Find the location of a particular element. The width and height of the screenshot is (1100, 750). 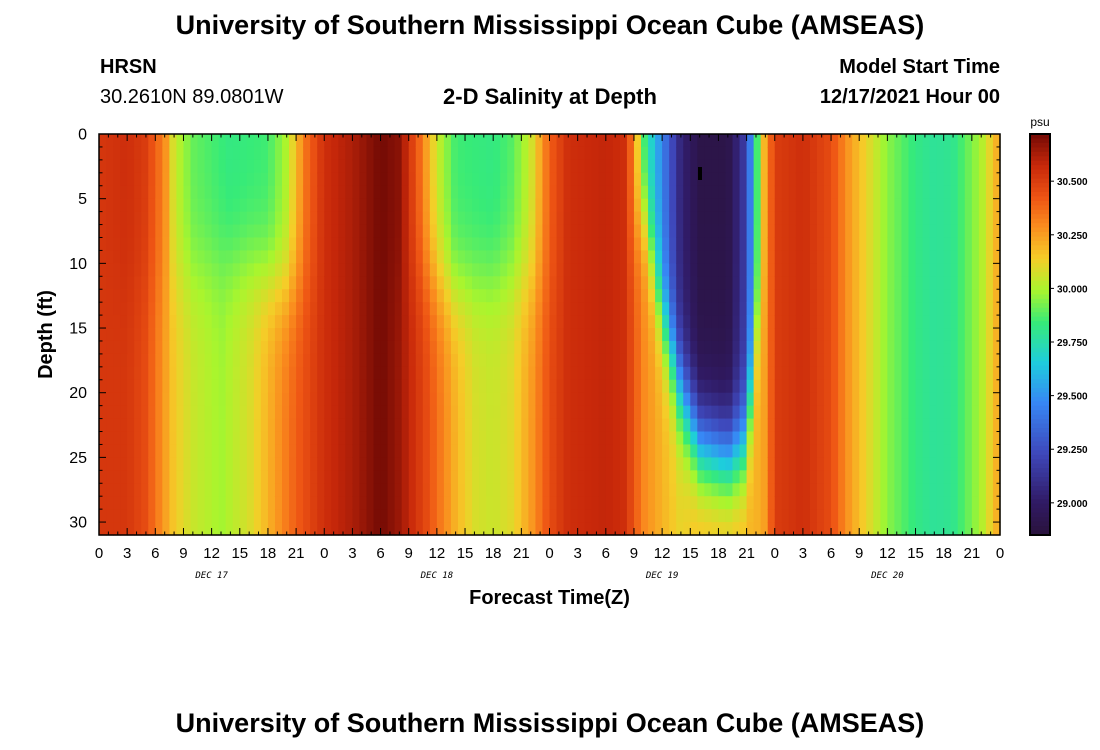

colorbar-swatch is located at coordinates (1040, 310).